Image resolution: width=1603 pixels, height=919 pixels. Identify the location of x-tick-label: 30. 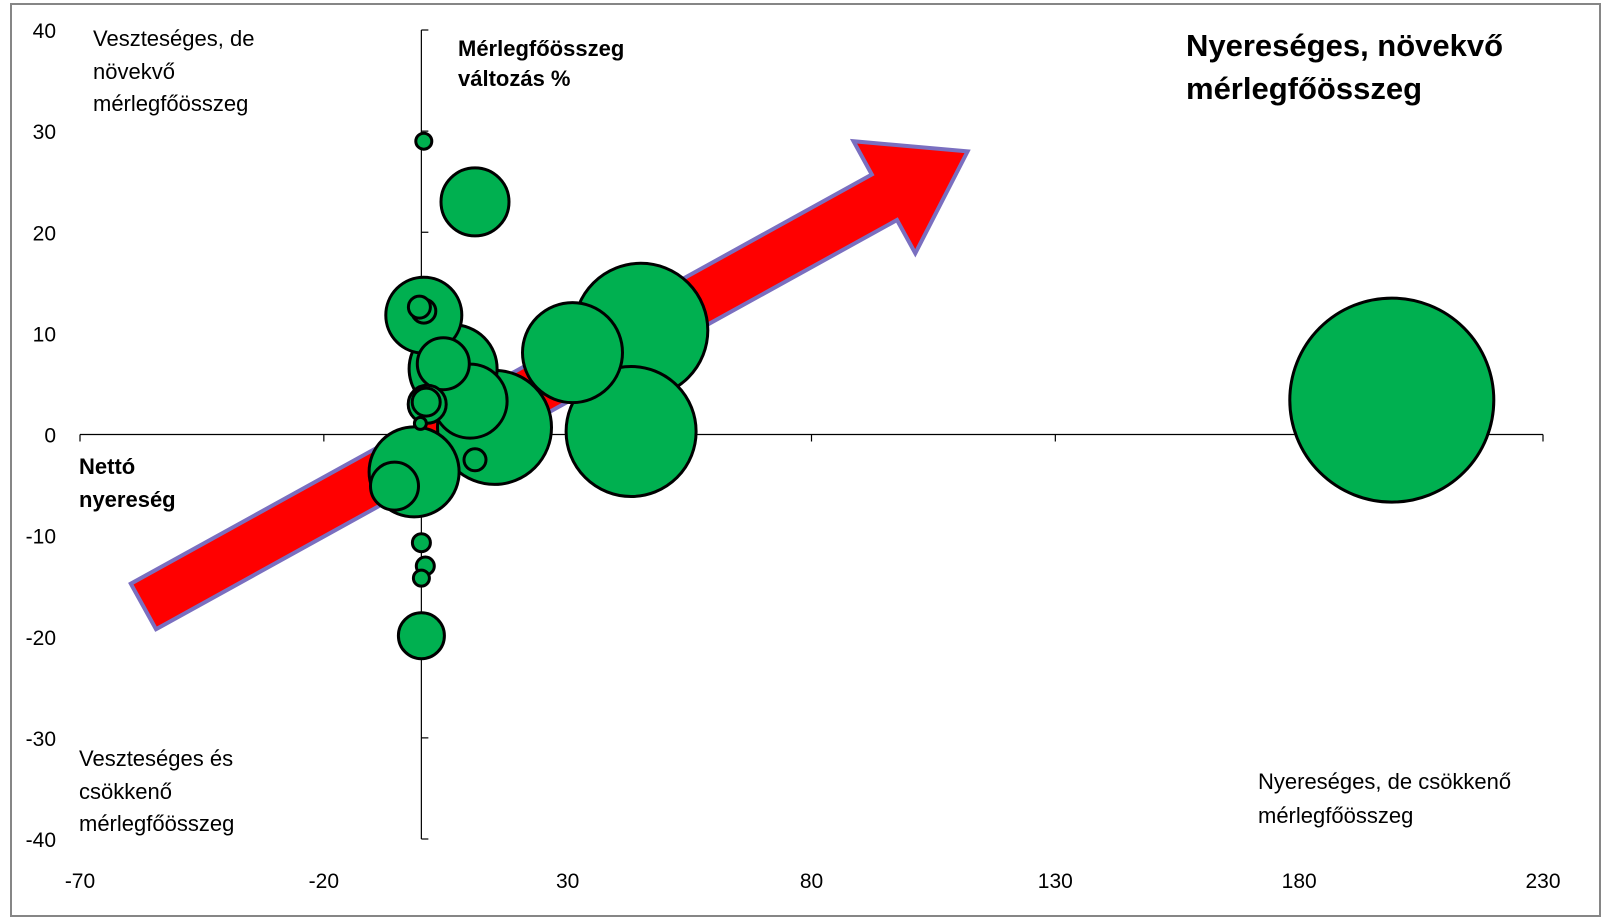
(567, 881).